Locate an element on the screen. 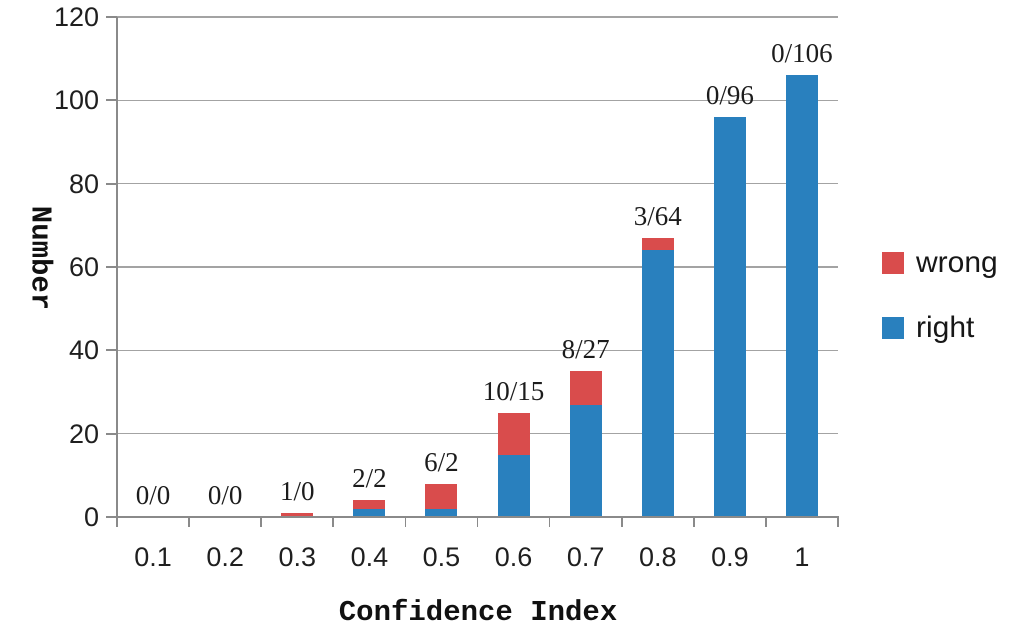 Image resolution: width=1024 pixels, height=642 pixels. y-tick-label: 60 is located at coordinates (83, 267).